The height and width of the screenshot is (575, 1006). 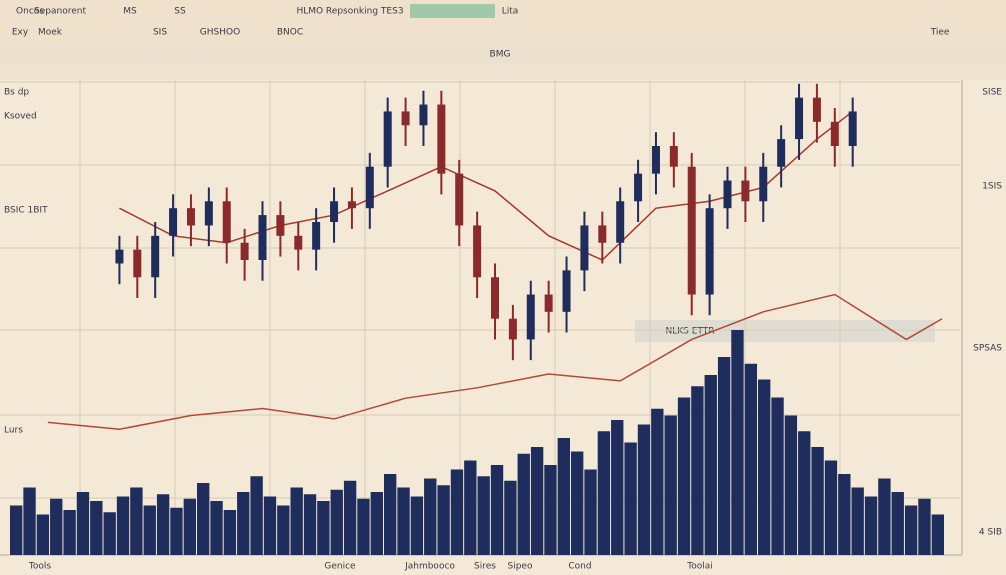 What do you see at coordinates (500, 55) in the screenshot?
I see `center-label: BMG` at bounding box center [500, 55].